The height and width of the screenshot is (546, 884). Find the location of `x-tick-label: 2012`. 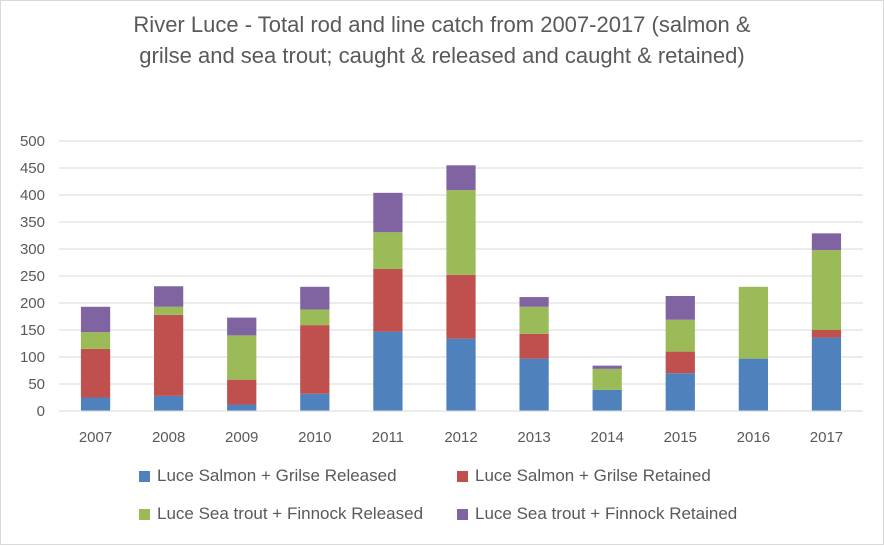

x-tick-label: 2012 is located at coordinates (460, 437).